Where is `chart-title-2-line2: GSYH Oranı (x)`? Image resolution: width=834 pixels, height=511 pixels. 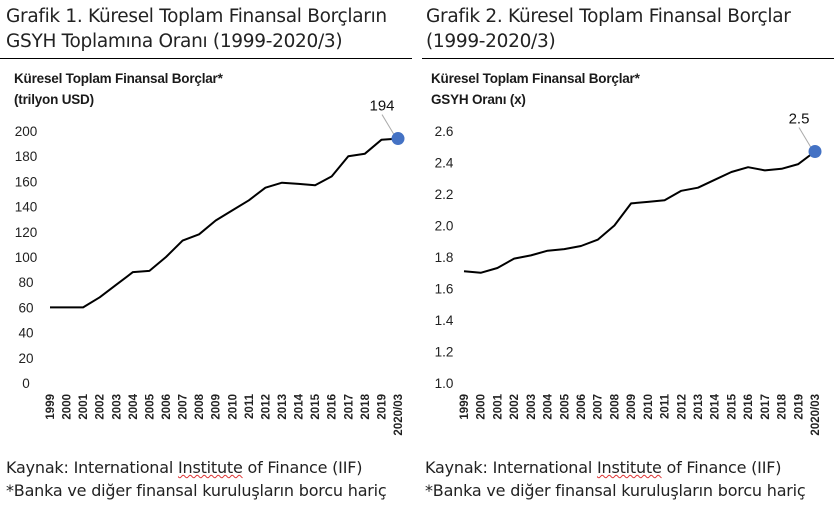 chart-title-2-line2: GSYH Oranı (x) is located at coordinates (478, 99).